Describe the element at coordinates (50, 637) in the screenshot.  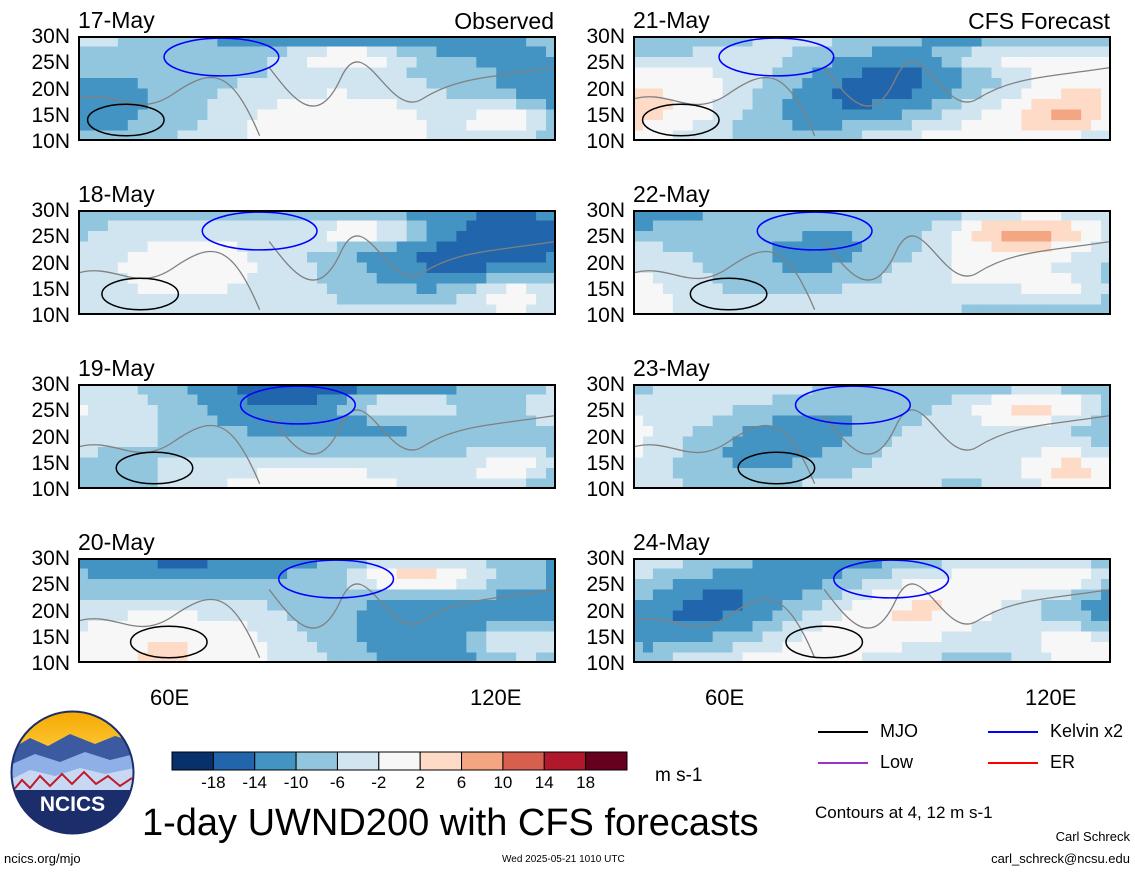
I see `lat-tick-label: 15N` at that location.